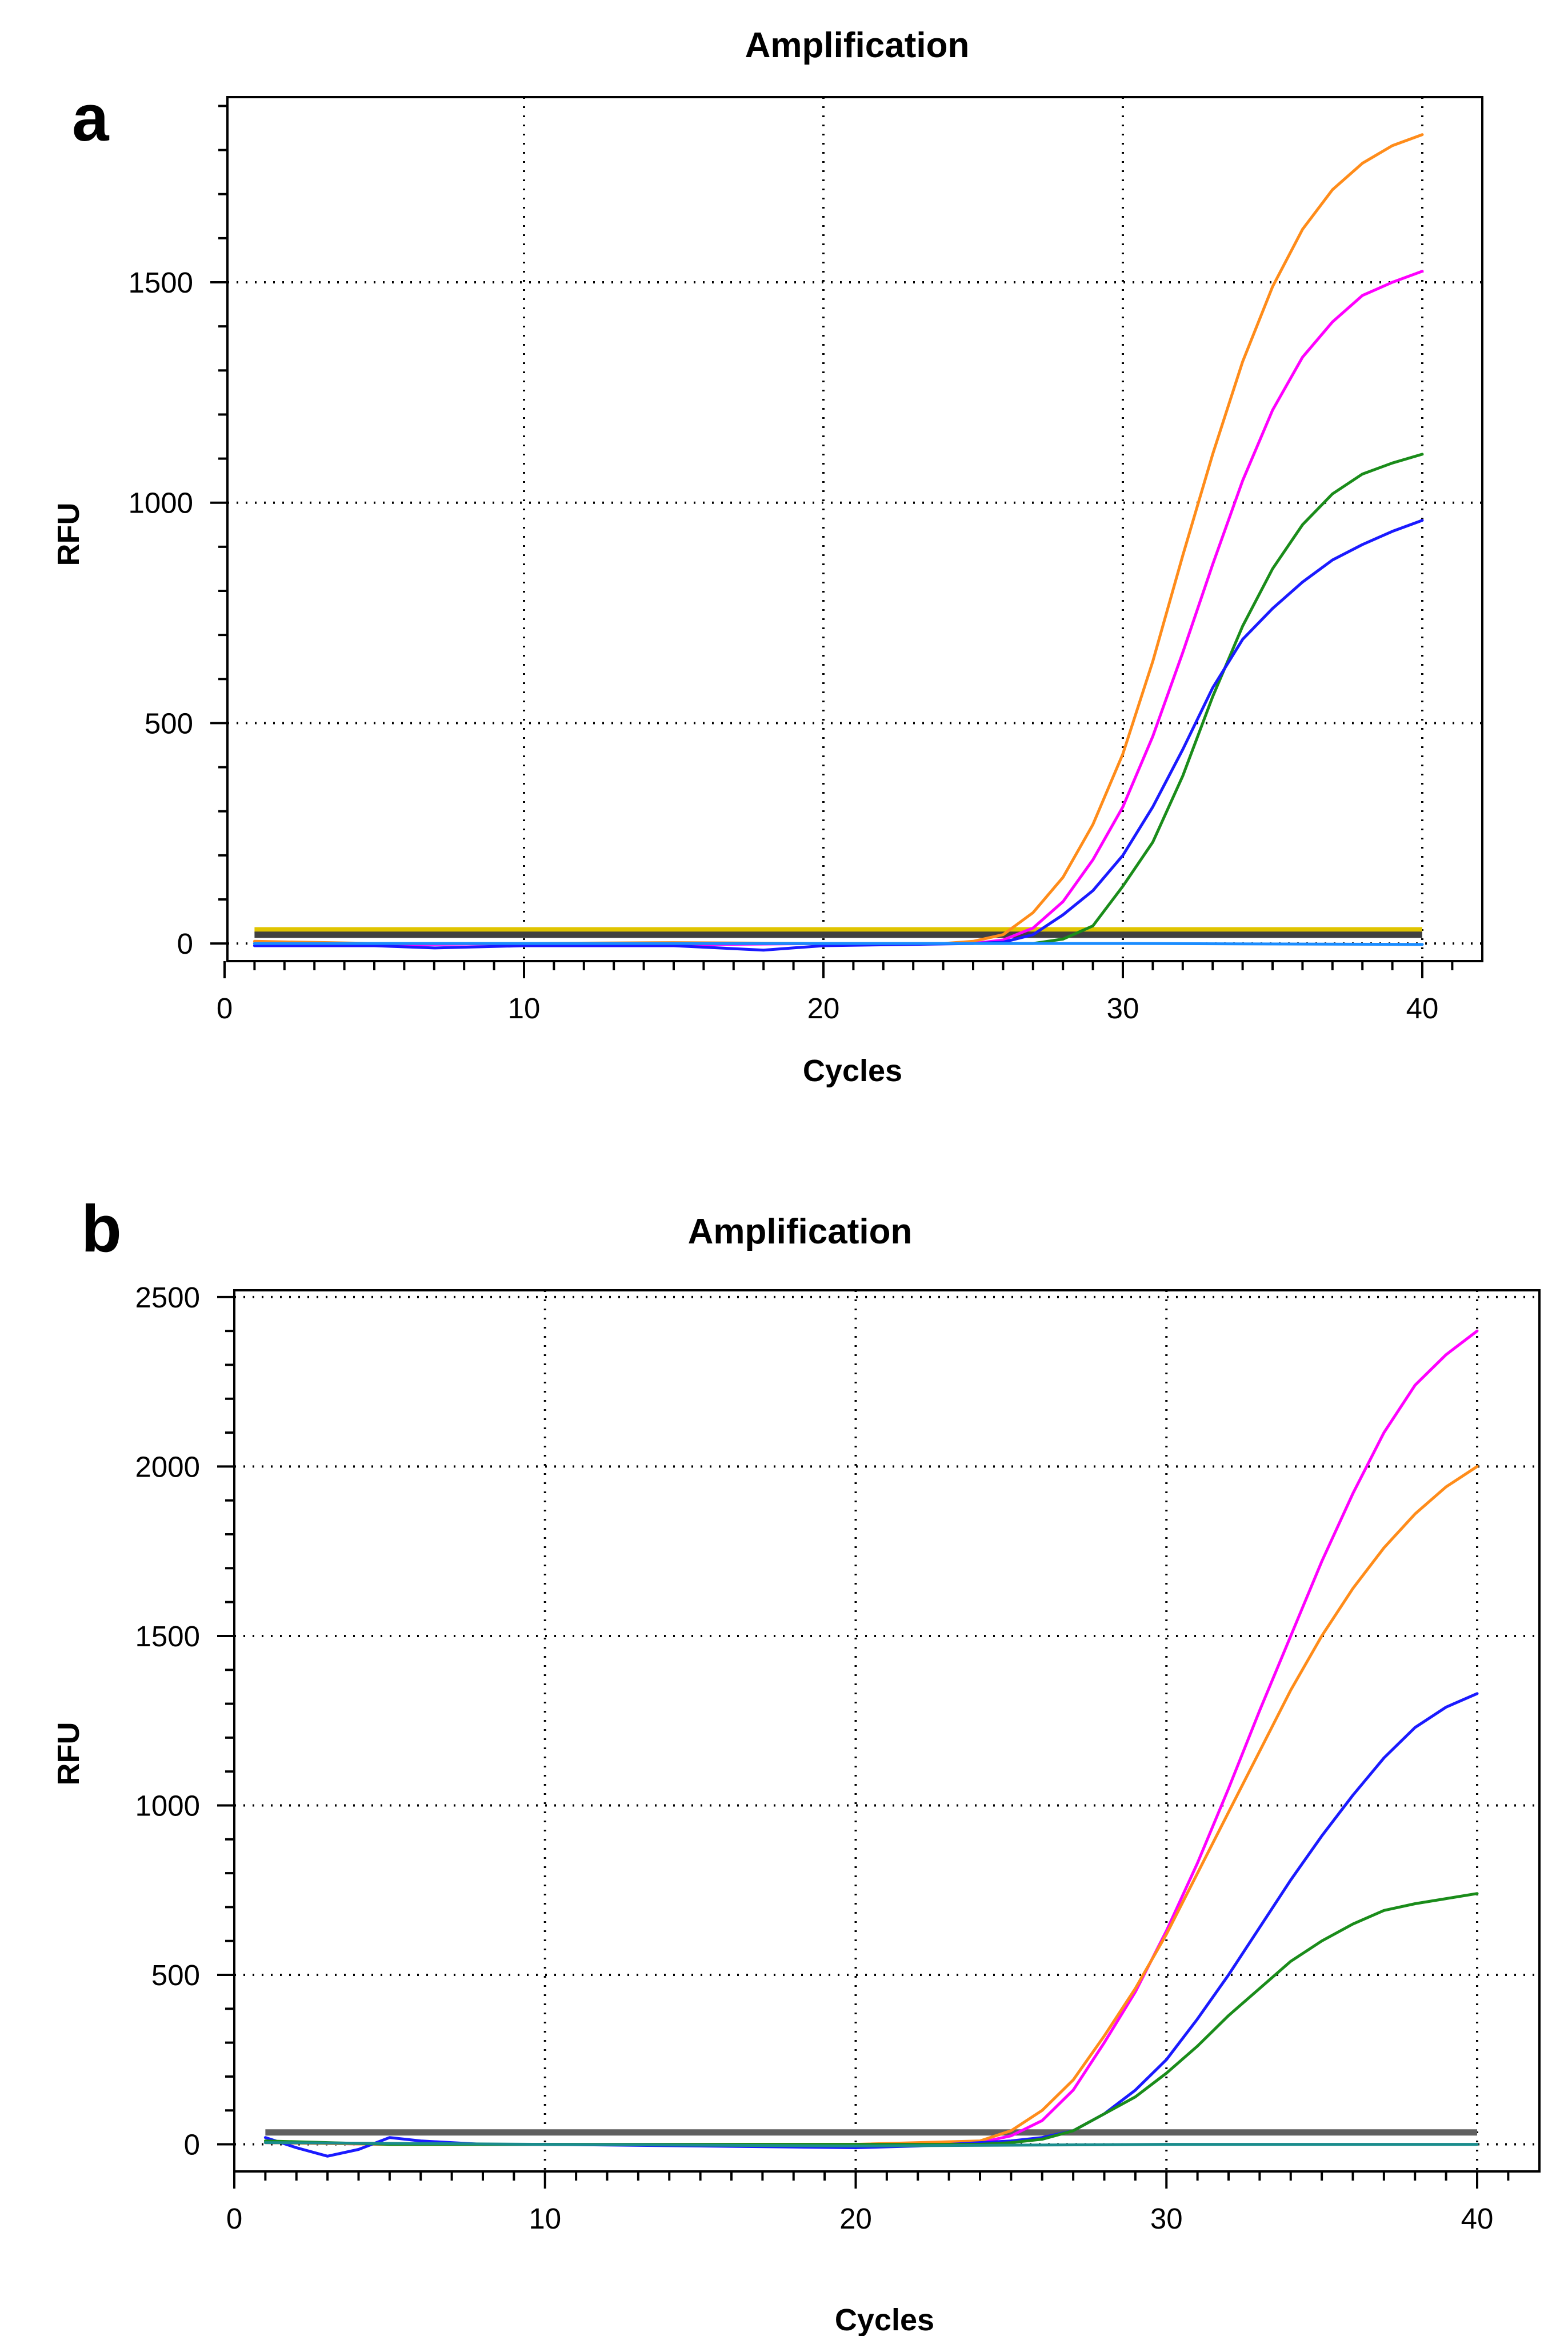 The height and width of the screenshot is (2336, 1568). What do you see at coordinates (871, 2144) in the screenshot?
I see `series-line-flat-teal` at bounding box center [871, 2144].